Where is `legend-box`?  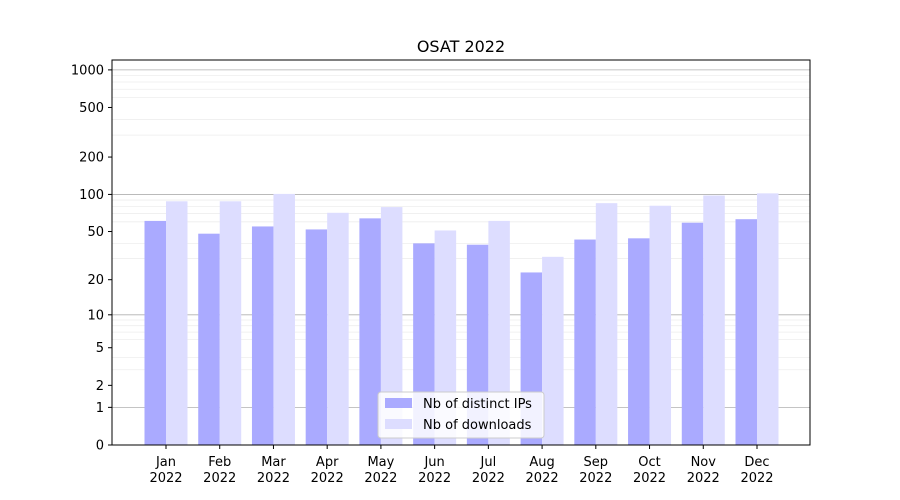
legend-box is located at coordinates (461, 415).